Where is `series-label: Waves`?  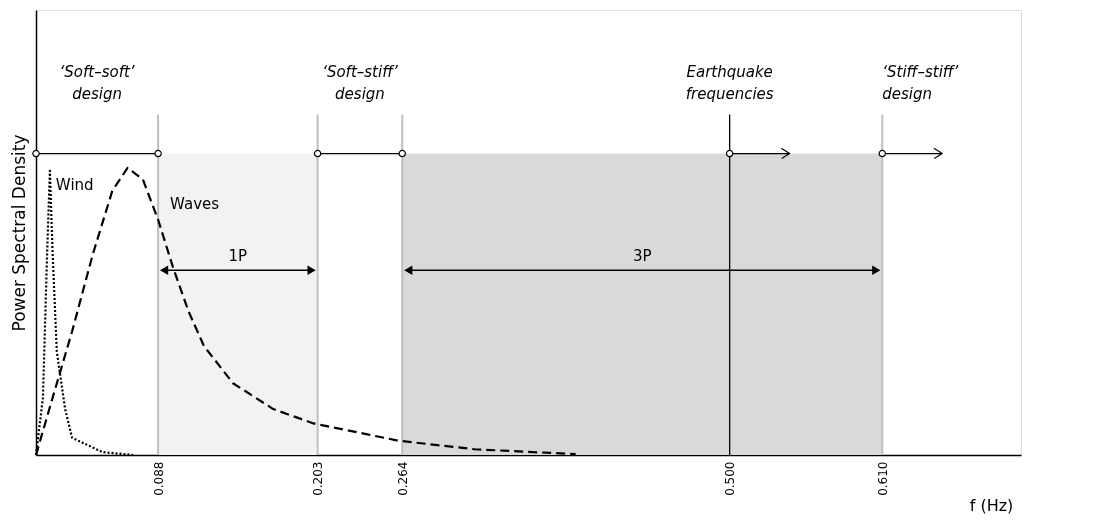 series-label: Waves is located at coordinates (195, 203).